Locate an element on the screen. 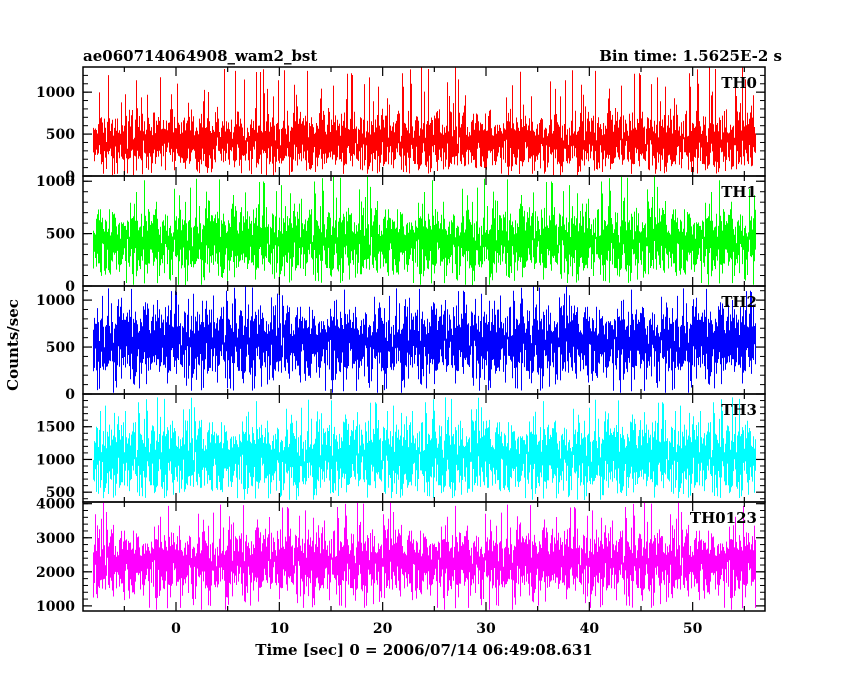 The image size is (850, 680). y-axis-label: Counts/sec is located at coordinates (13, 345).